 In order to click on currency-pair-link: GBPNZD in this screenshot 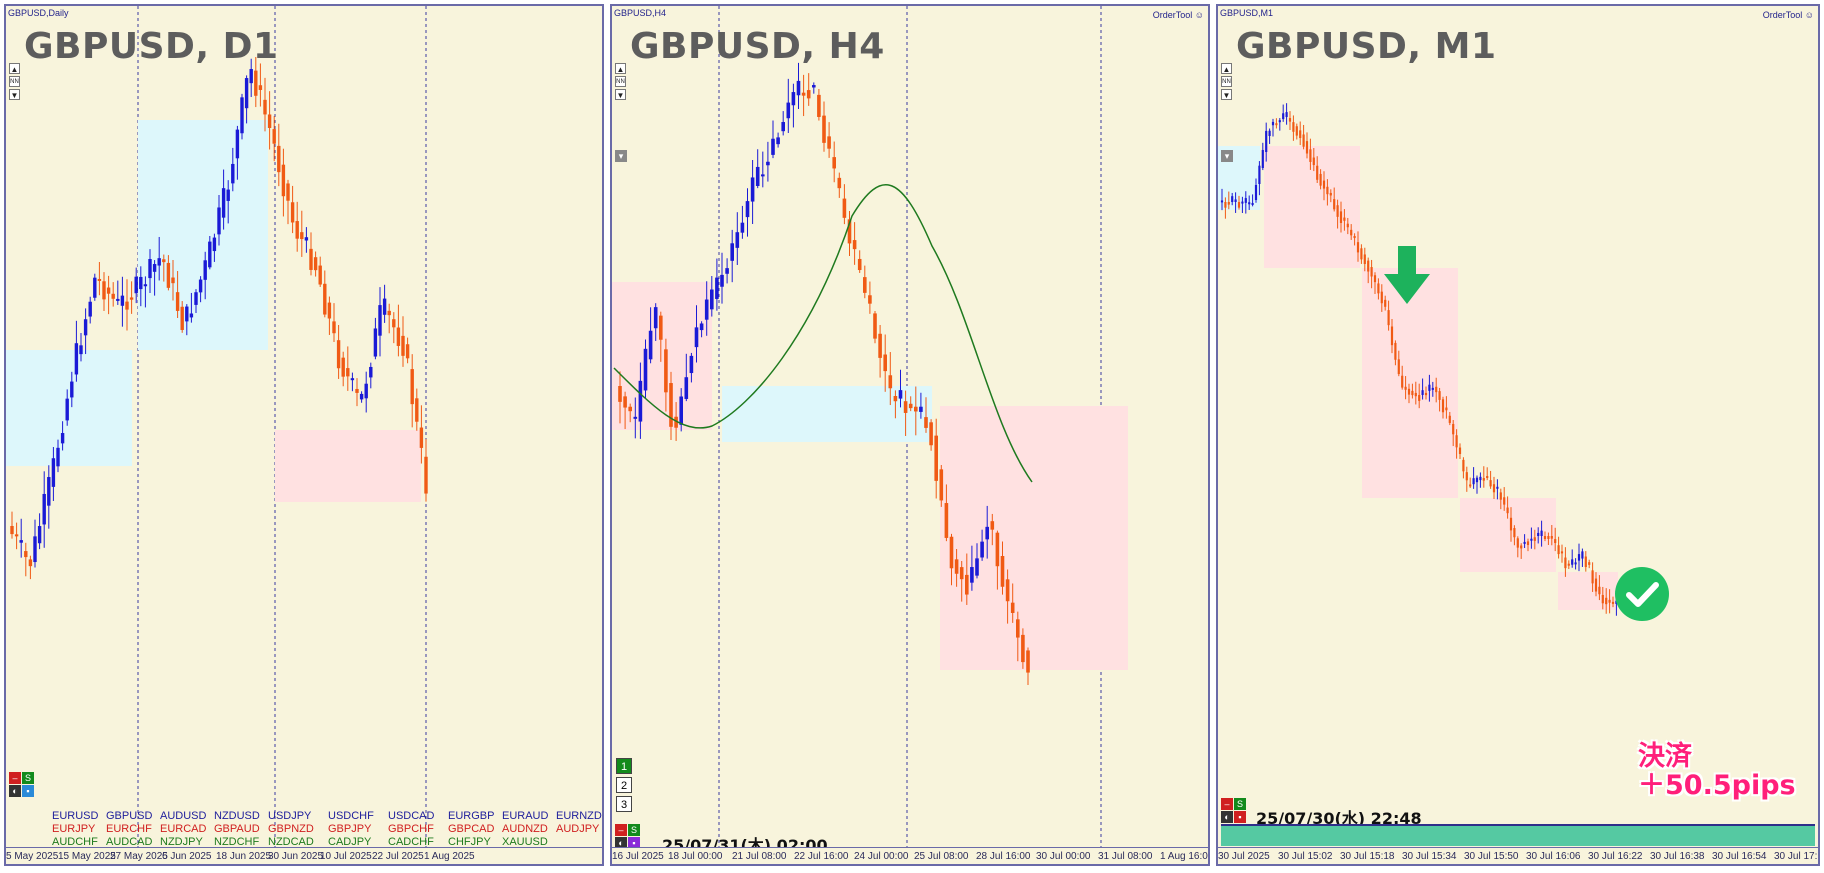, I will do `click(291, 829)`.